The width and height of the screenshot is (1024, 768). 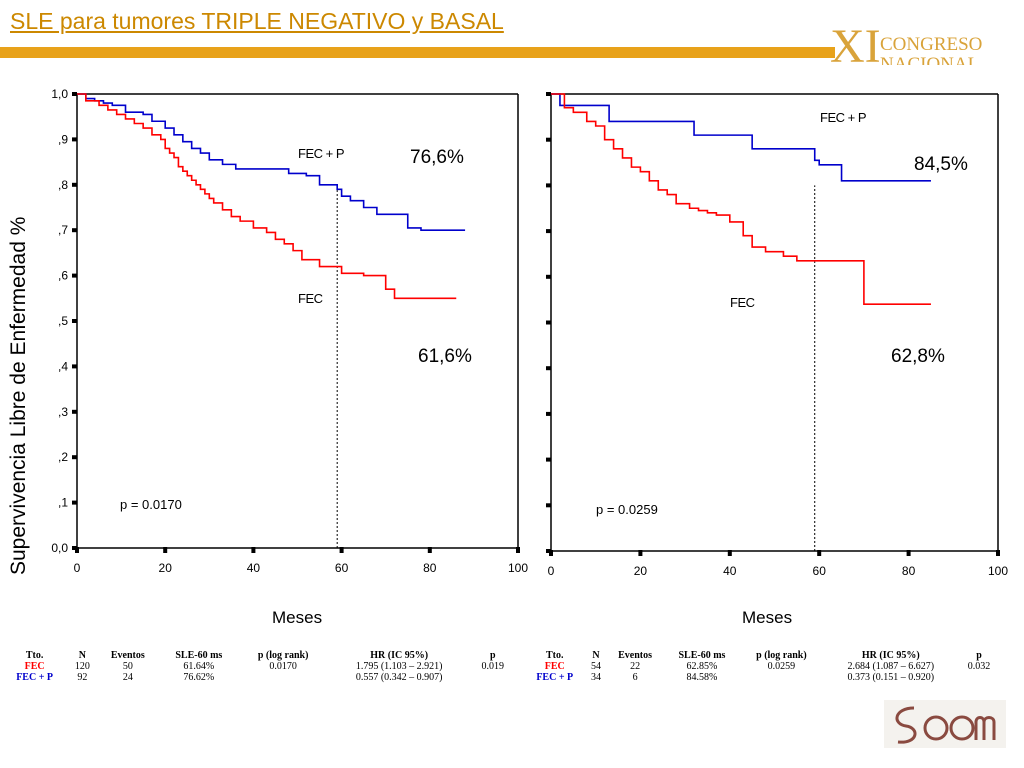 What do you see at coordinates (199, 677) in the screenshot?
I see `table-cell: 76.62%` at bounding box center [199, 677].